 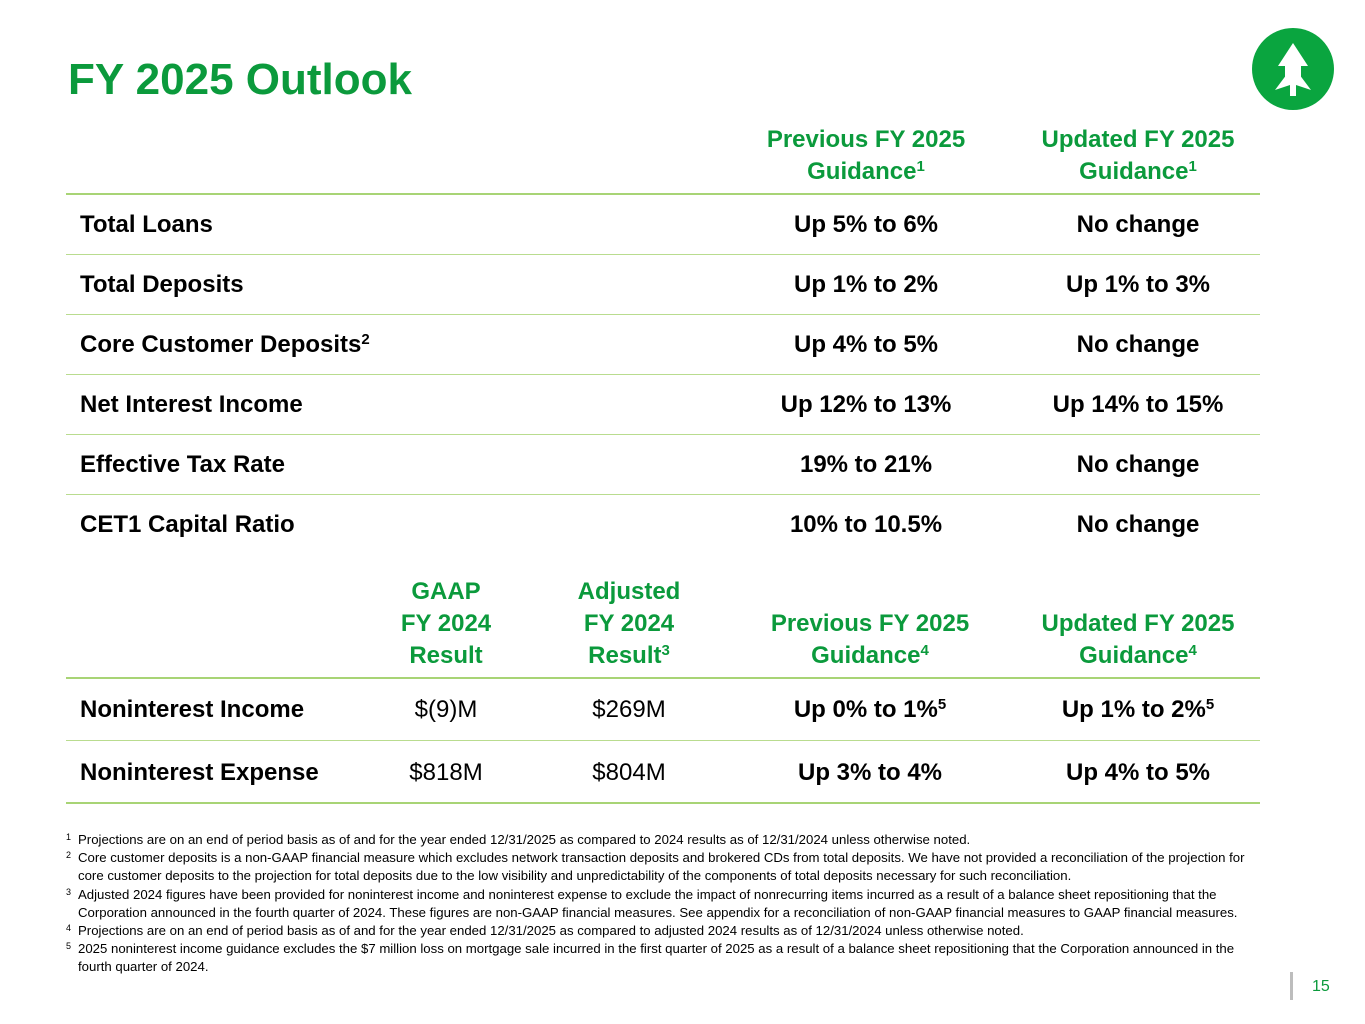 I want to click on updated-value: Up 1% to 2%5, so click(x=1138, y=710).